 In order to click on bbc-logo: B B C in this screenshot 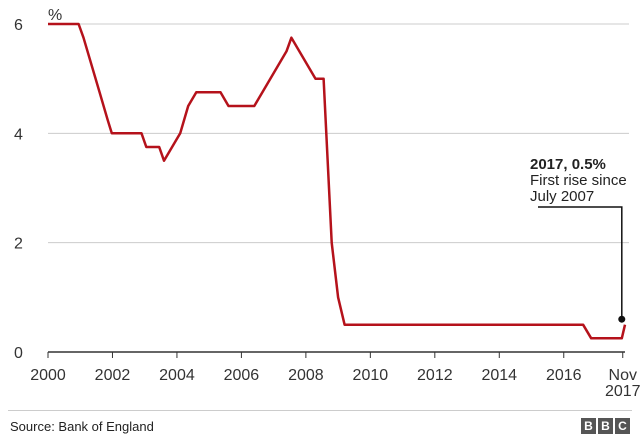, I will do `click(605, 426)`.